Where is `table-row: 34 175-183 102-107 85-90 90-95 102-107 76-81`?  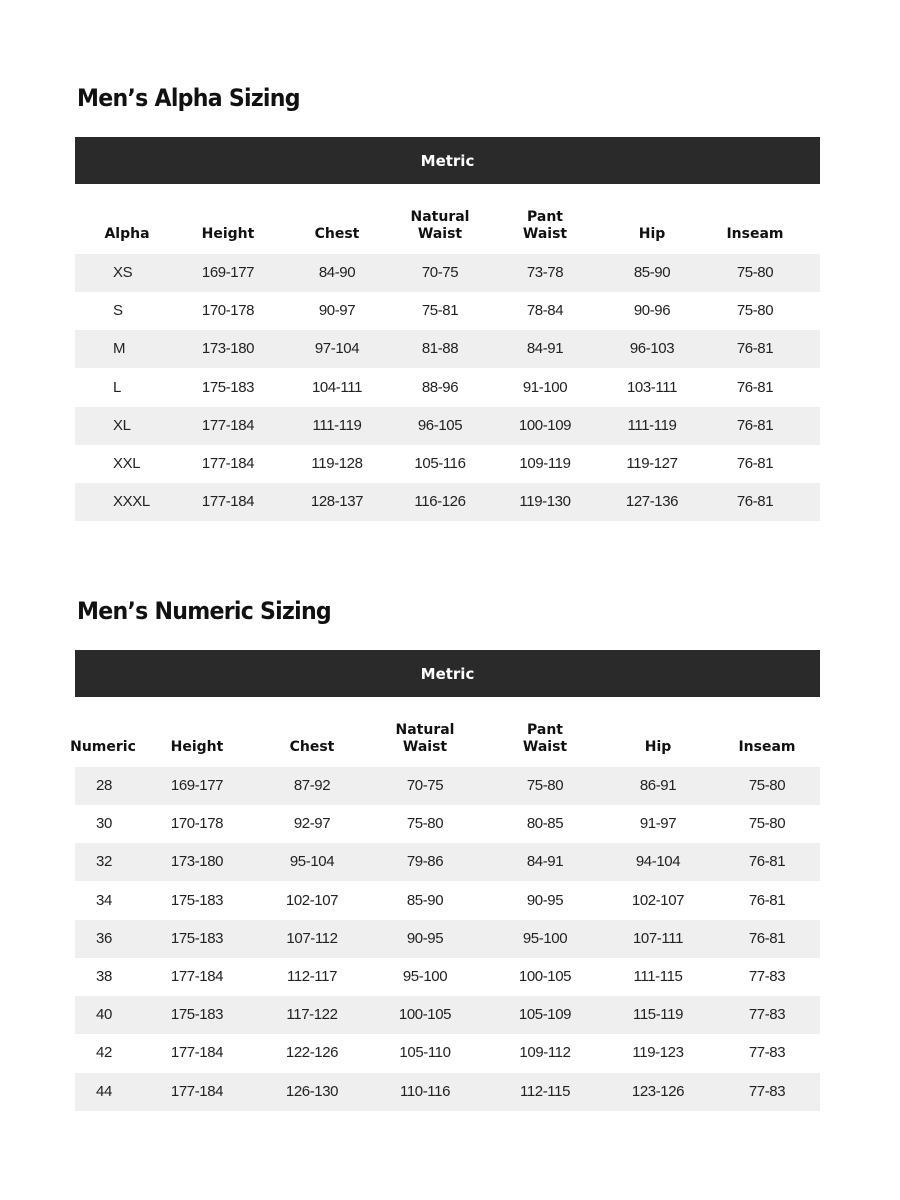
table-row: 34 175-183 102-107 85-90 90-95 102-107 76-81 is located at coordinates (447, 901).